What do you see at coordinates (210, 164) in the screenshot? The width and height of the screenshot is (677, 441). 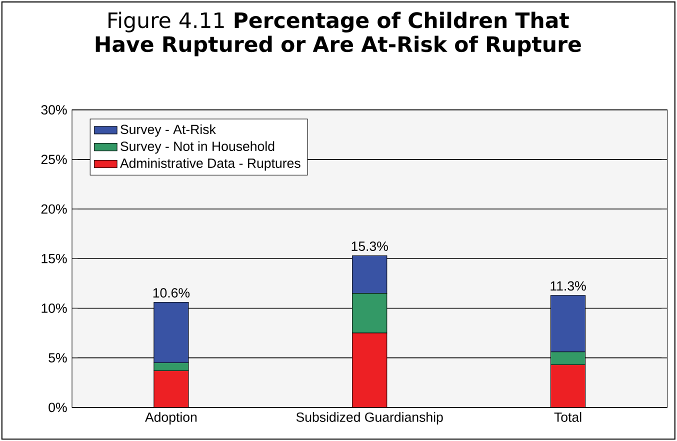 I see `legend-label: Administrative Data - Ruptures` at bounding box center [210, 164].